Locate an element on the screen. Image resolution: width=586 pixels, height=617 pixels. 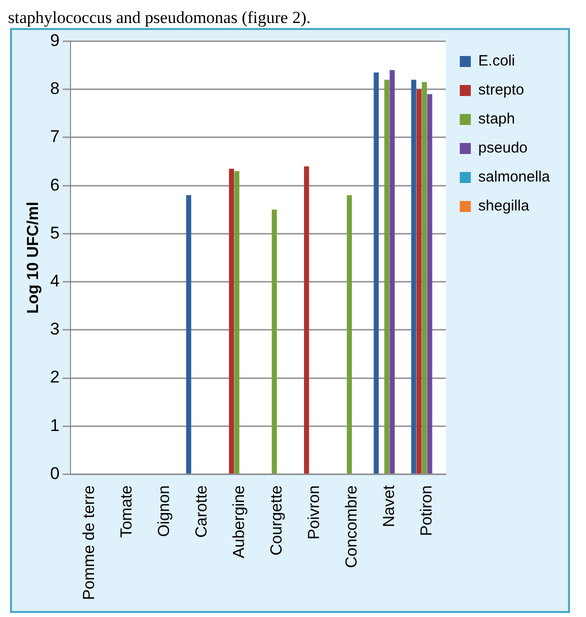
y-tick-label: 9 is located at coordinates (55, 40).